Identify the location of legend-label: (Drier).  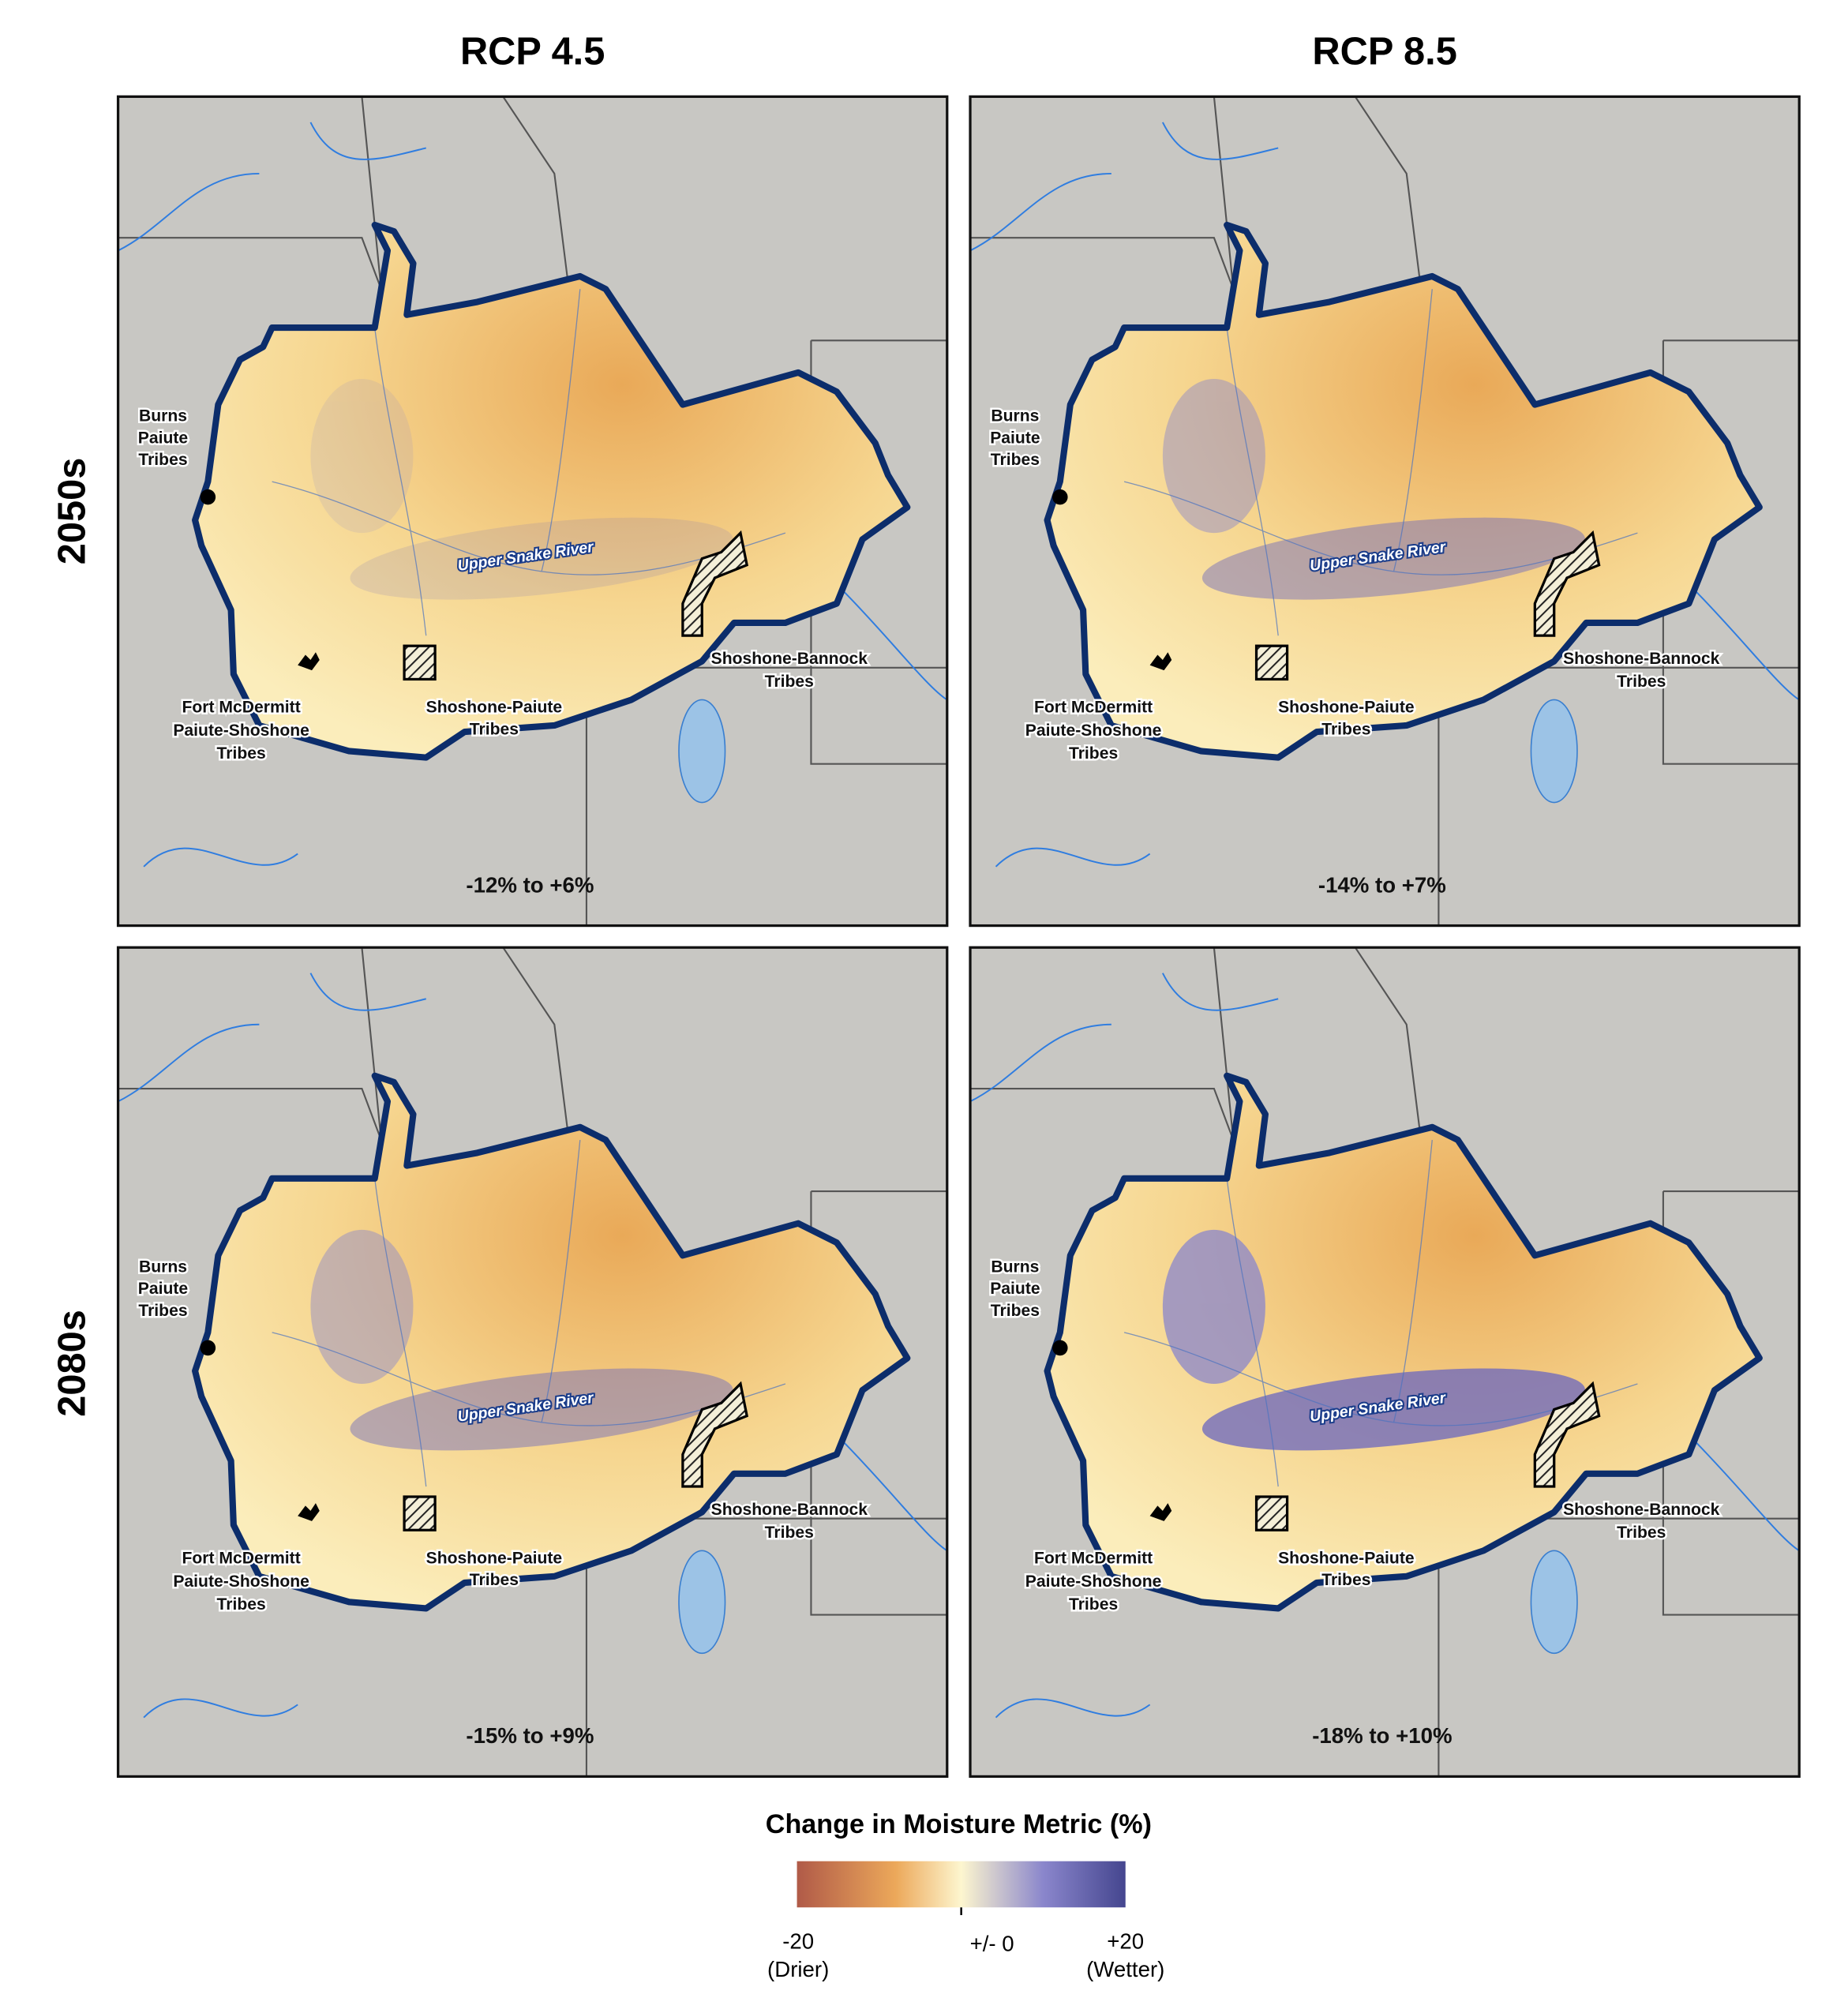
(798, 1969).